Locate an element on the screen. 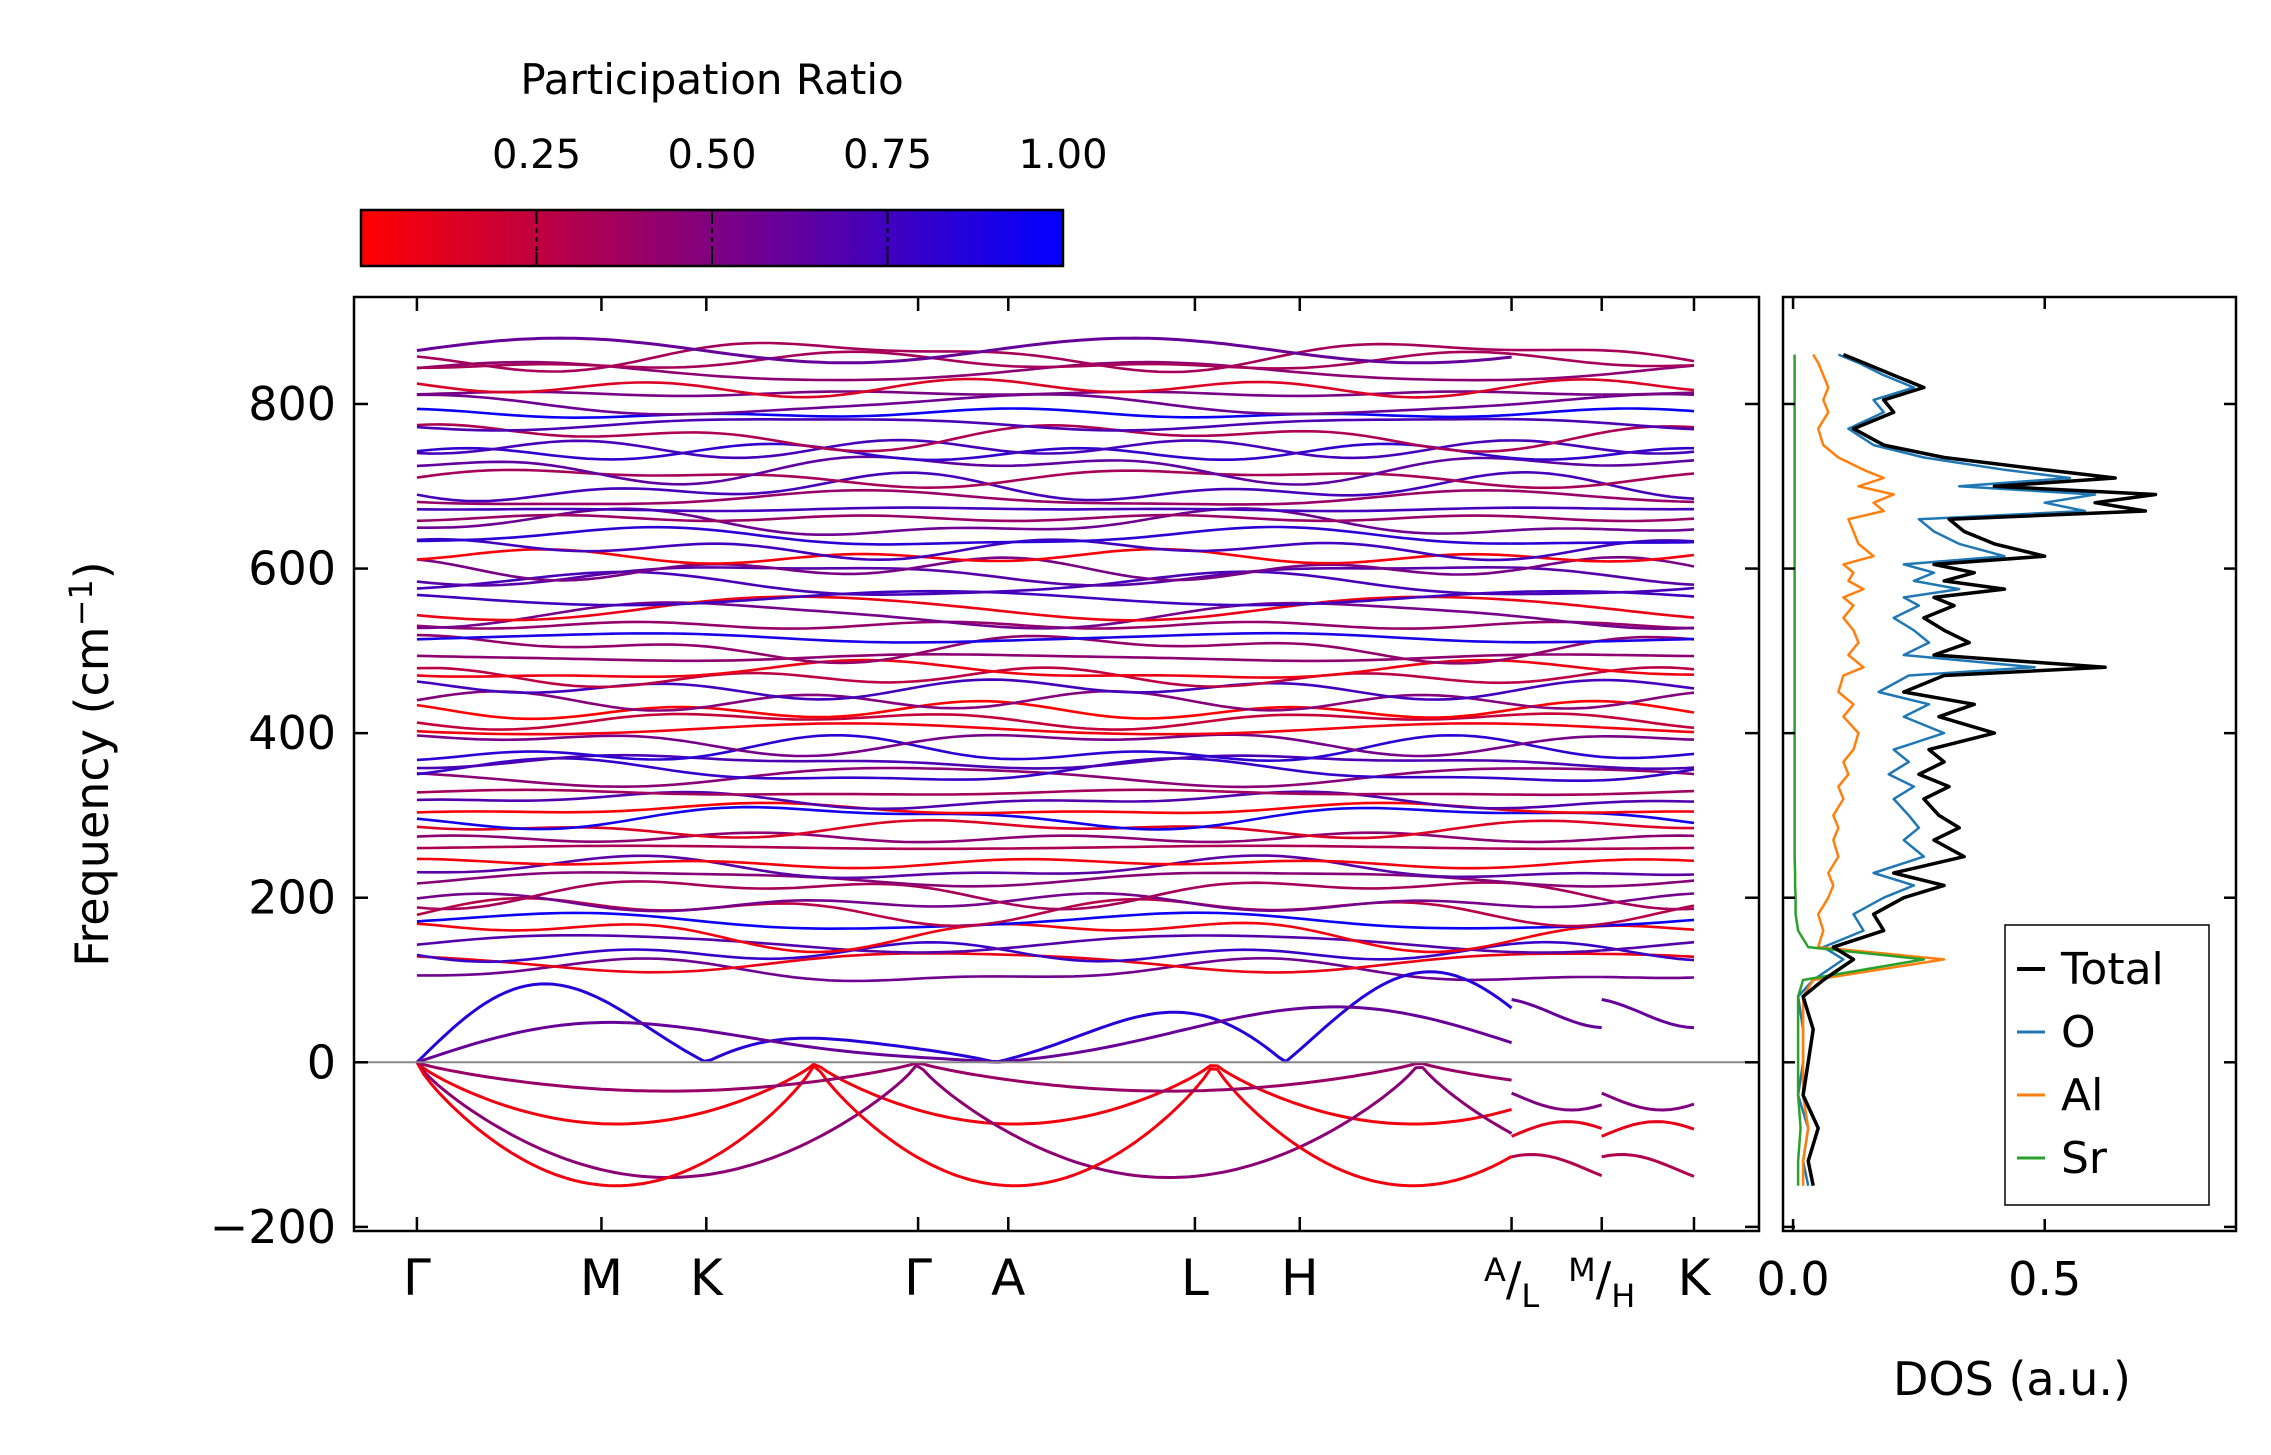  colorbar: Participation Ratio 0.25 0.50 0.75 1.00 is located at coordinates (733, 161).